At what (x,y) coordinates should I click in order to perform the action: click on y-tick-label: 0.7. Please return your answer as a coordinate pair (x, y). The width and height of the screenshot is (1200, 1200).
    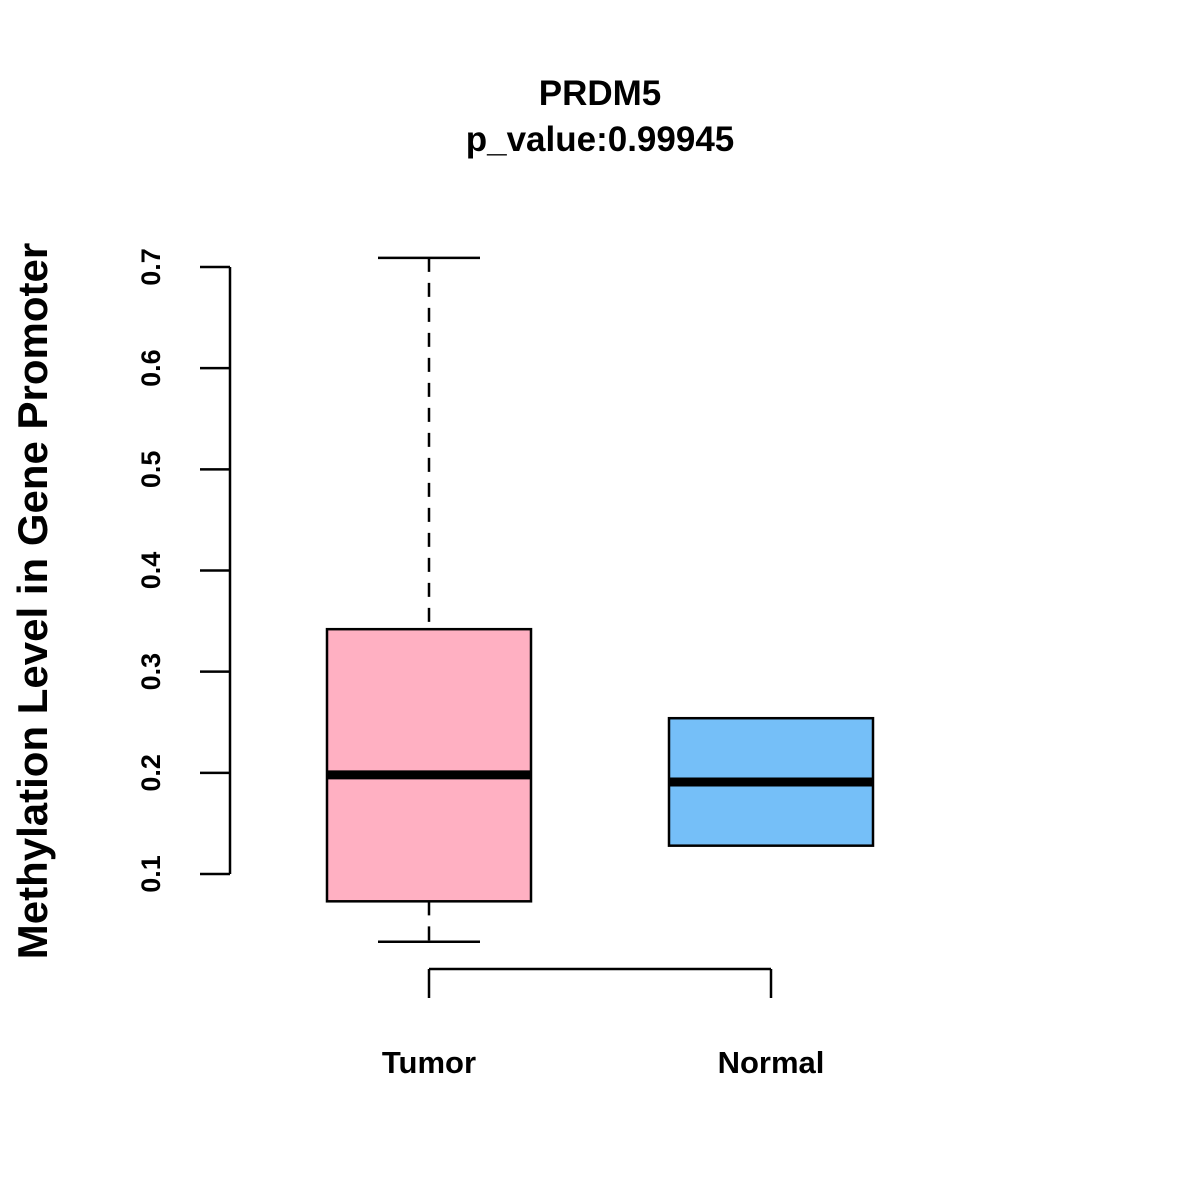
    Looking at the image, I should click on (151, 267).